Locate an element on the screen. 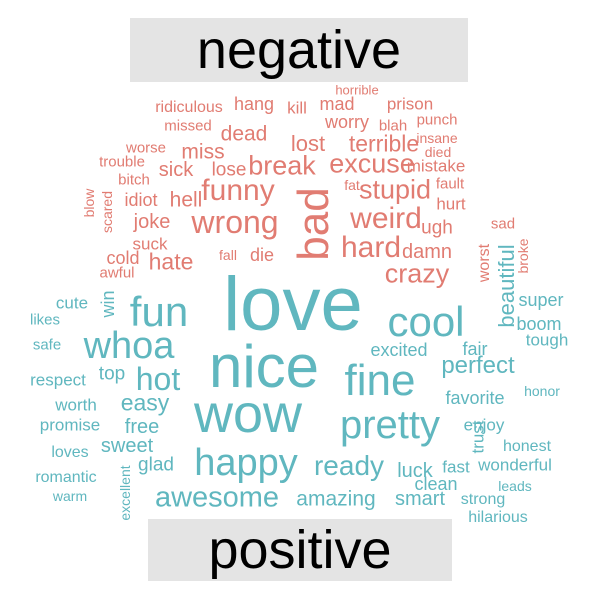 This screenshot has height=600, width=600. word-positive-likes: likes is located at coordinates (45, 320).